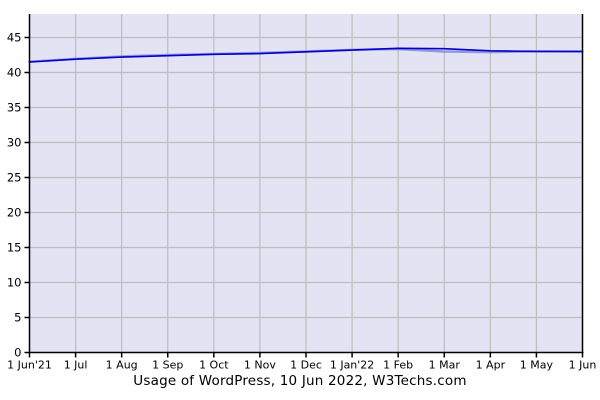  I want to click on y-tick-label: 40, so click(14, 73).